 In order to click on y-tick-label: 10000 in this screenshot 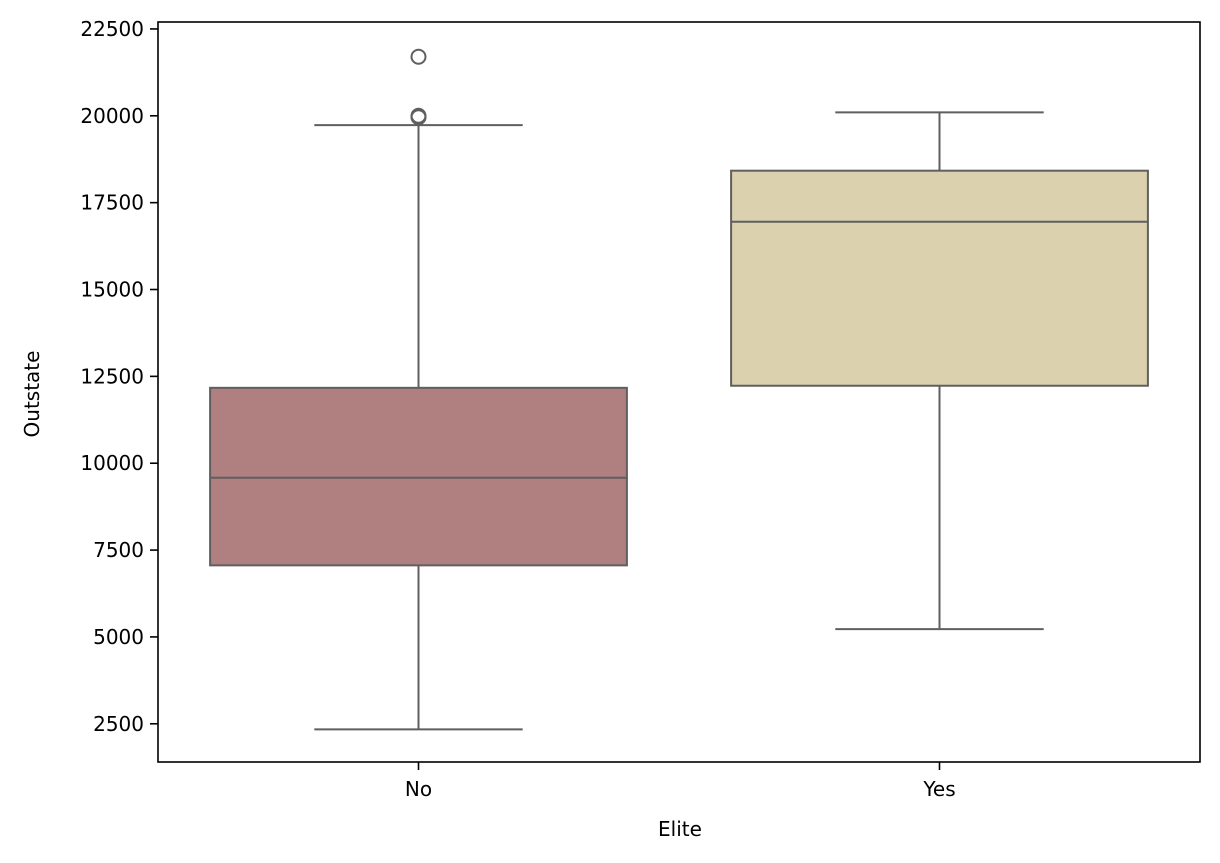, I will do `click(112, 463)`.